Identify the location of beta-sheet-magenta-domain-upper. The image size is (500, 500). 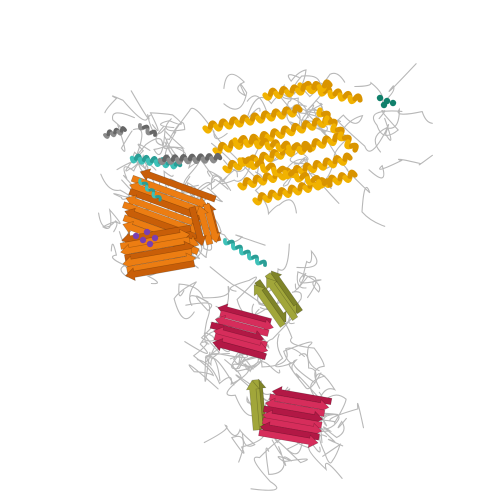
(241, 332).